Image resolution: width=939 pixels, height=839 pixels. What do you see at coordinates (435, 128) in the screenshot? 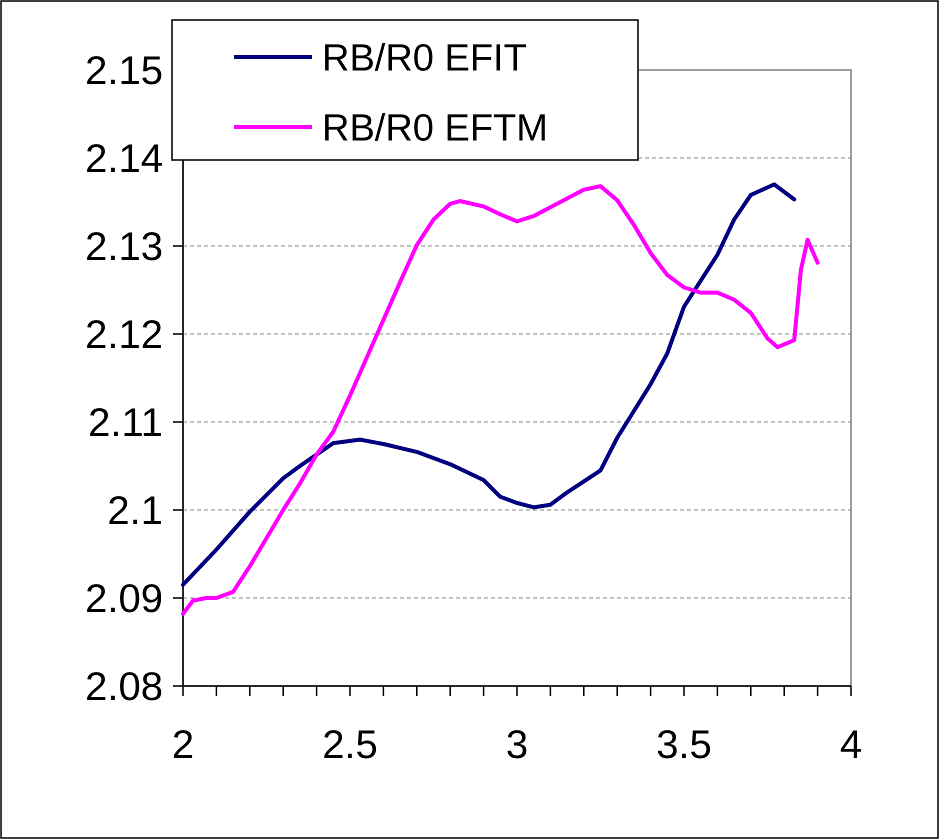
I see `legend-label: RB/R0 EFTM` at bounding box center [435, 128].